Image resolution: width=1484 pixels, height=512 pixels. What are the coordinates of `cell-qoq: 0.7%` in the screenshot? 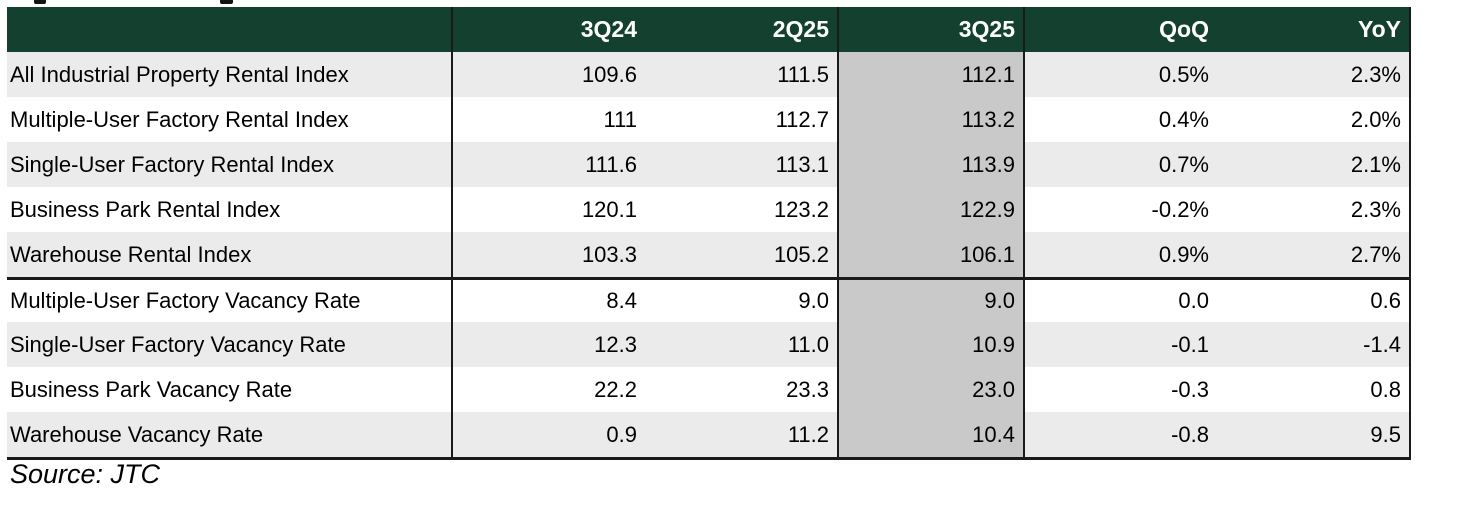 It's located at (1121, 164).